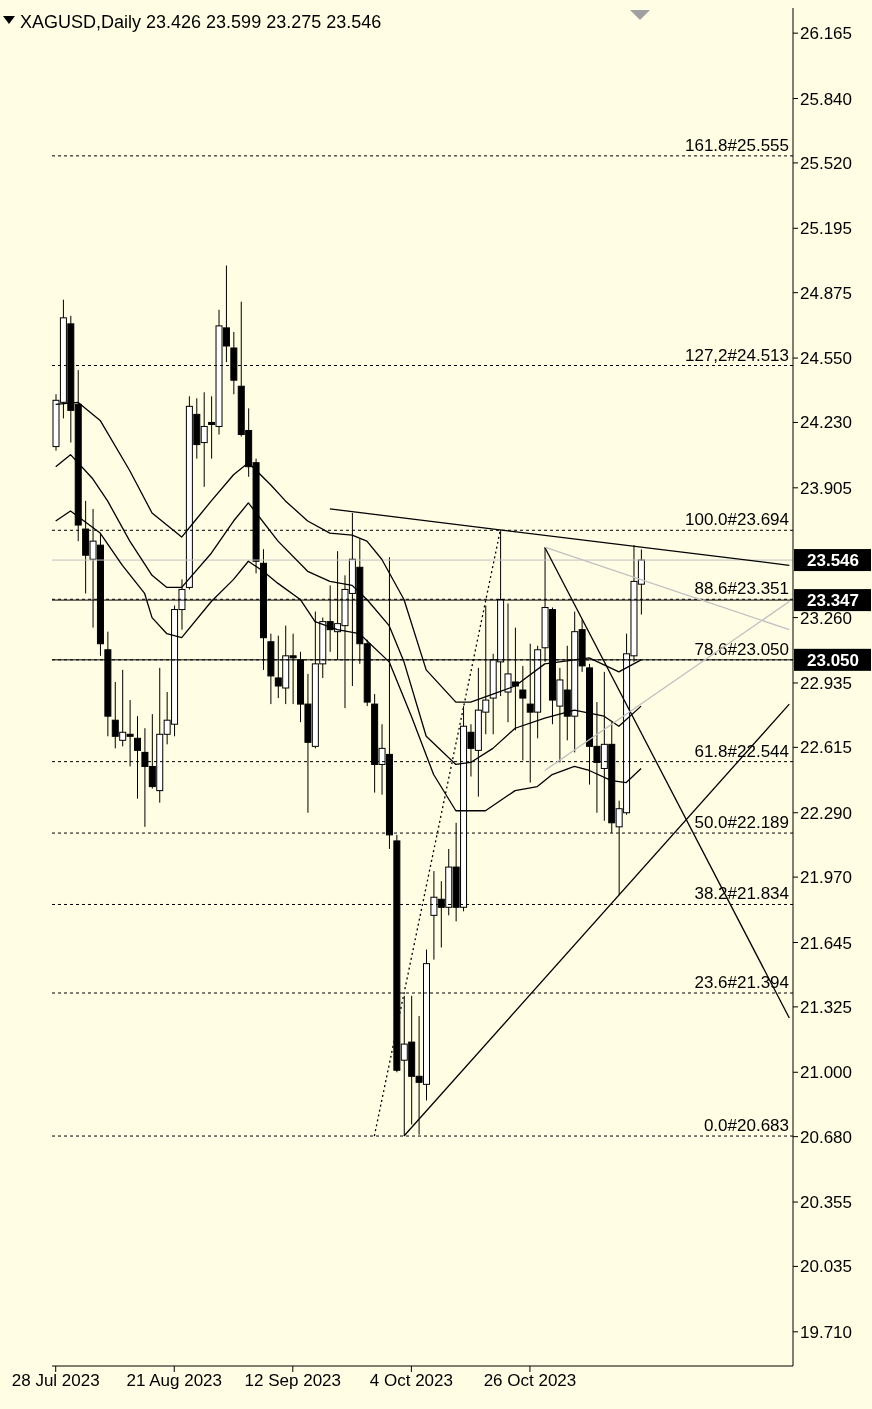  I want to click on y-tick-label: 23.905, so click(826, 488).